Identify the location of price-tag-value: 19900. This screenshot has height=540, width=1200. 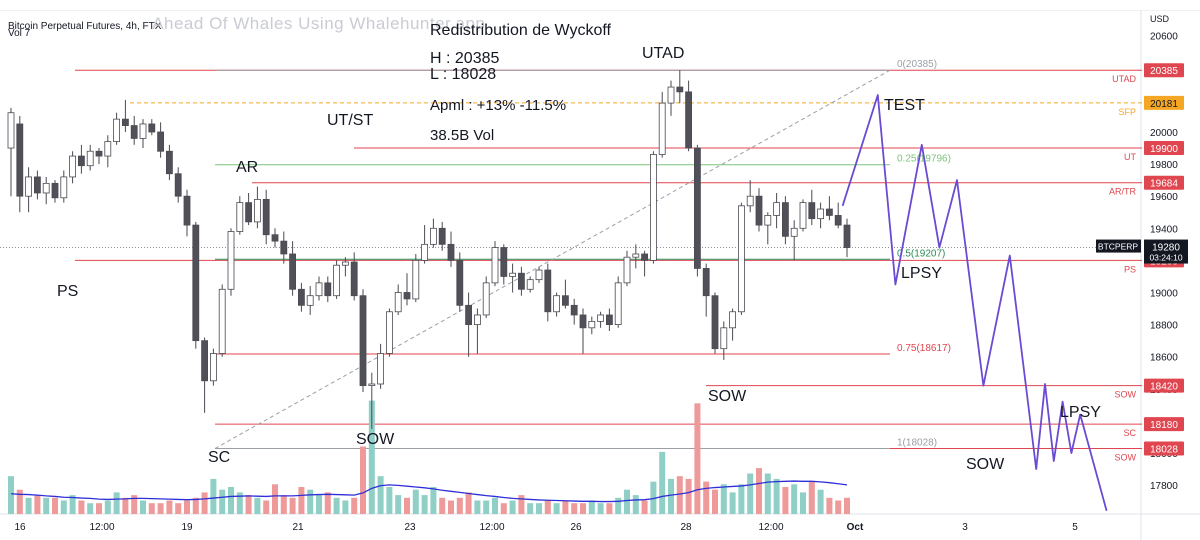
(1164, 149).